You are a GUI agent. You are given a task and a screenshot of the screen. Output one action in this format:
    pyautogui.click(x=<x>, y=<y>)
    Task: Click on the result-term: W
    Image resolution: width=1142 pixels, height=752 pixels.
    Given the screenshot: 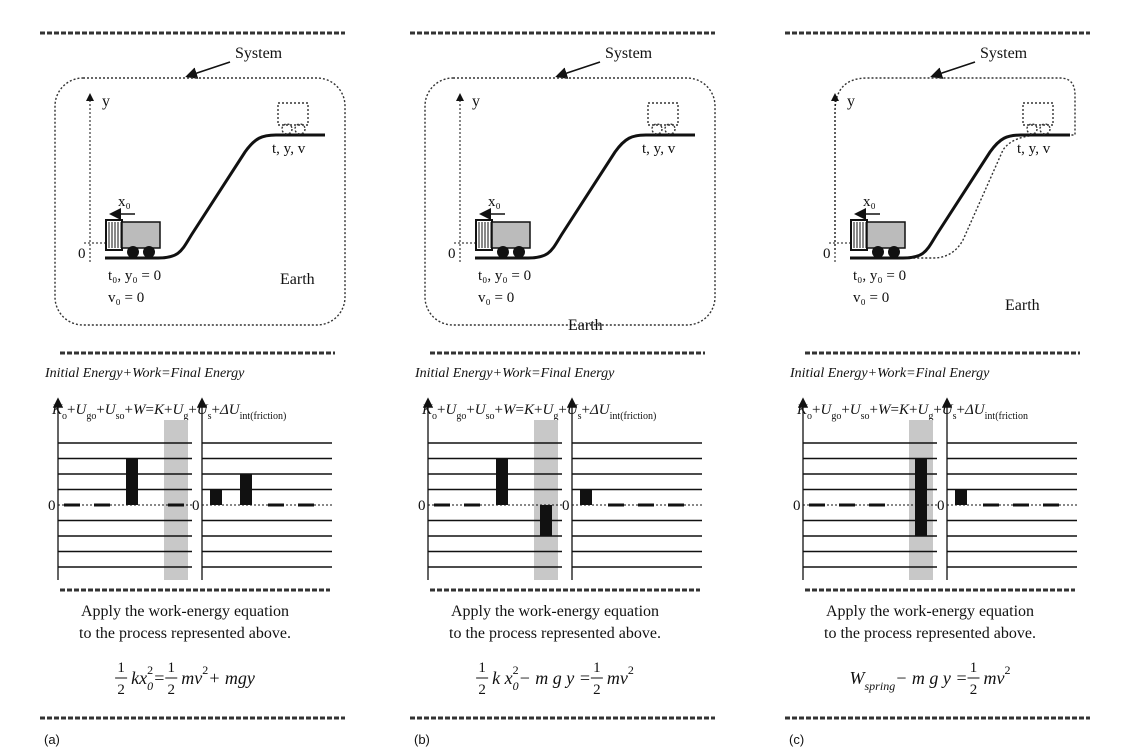 What is the action you would take?
    pyautogui.click(x=858, y=678)
    